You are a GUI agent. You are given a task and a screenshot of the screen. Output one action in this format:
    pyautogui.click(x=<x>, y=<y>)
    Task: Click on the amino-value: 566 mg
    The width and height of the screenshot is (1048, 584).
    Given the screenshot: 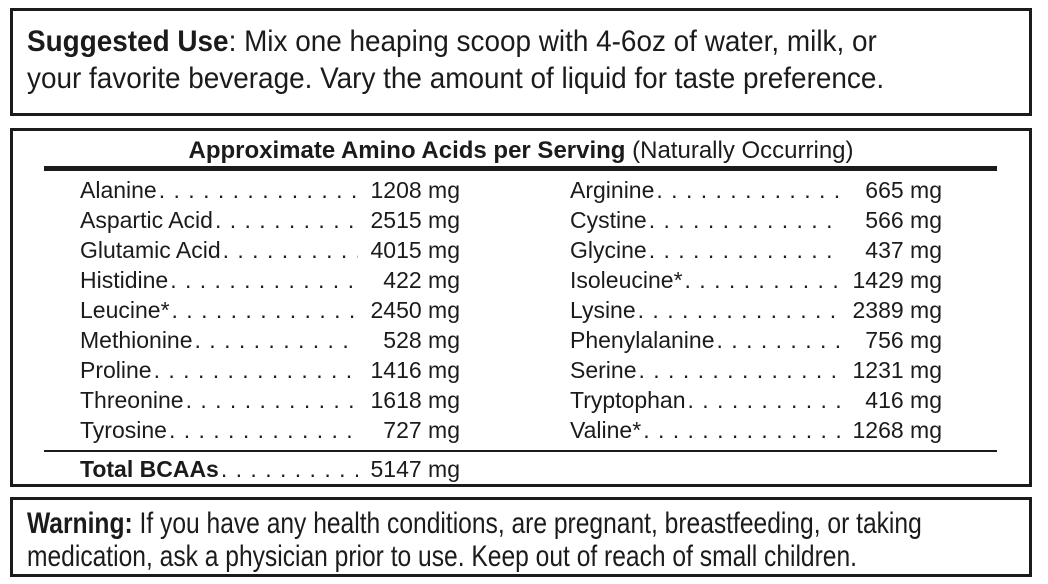 What is the action you would take?
    pyautogui.click(x=903, y=220)
    